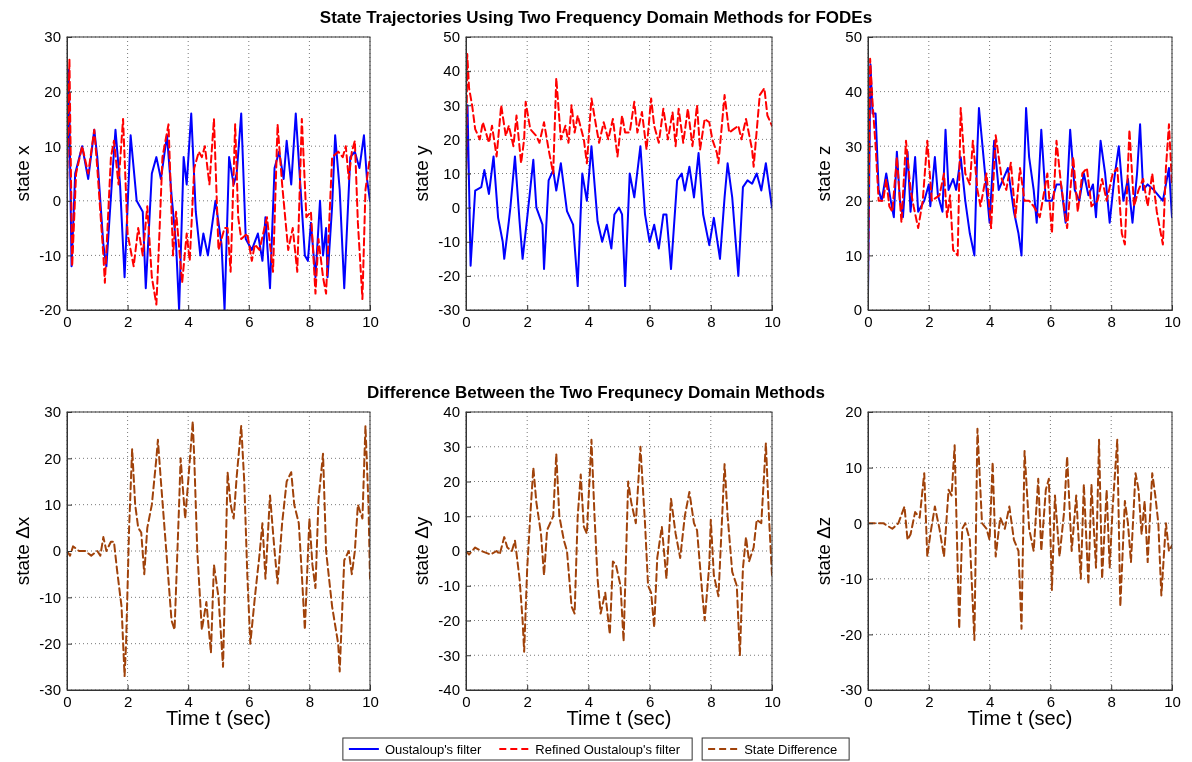 Image resolution: width=1192 pixels, height=762 pixels. What do you see at coordinates (608, 749) in the screenshot?
I see `legend-label: Refined Oustaloup's filter` at bounding box center [608, 749].